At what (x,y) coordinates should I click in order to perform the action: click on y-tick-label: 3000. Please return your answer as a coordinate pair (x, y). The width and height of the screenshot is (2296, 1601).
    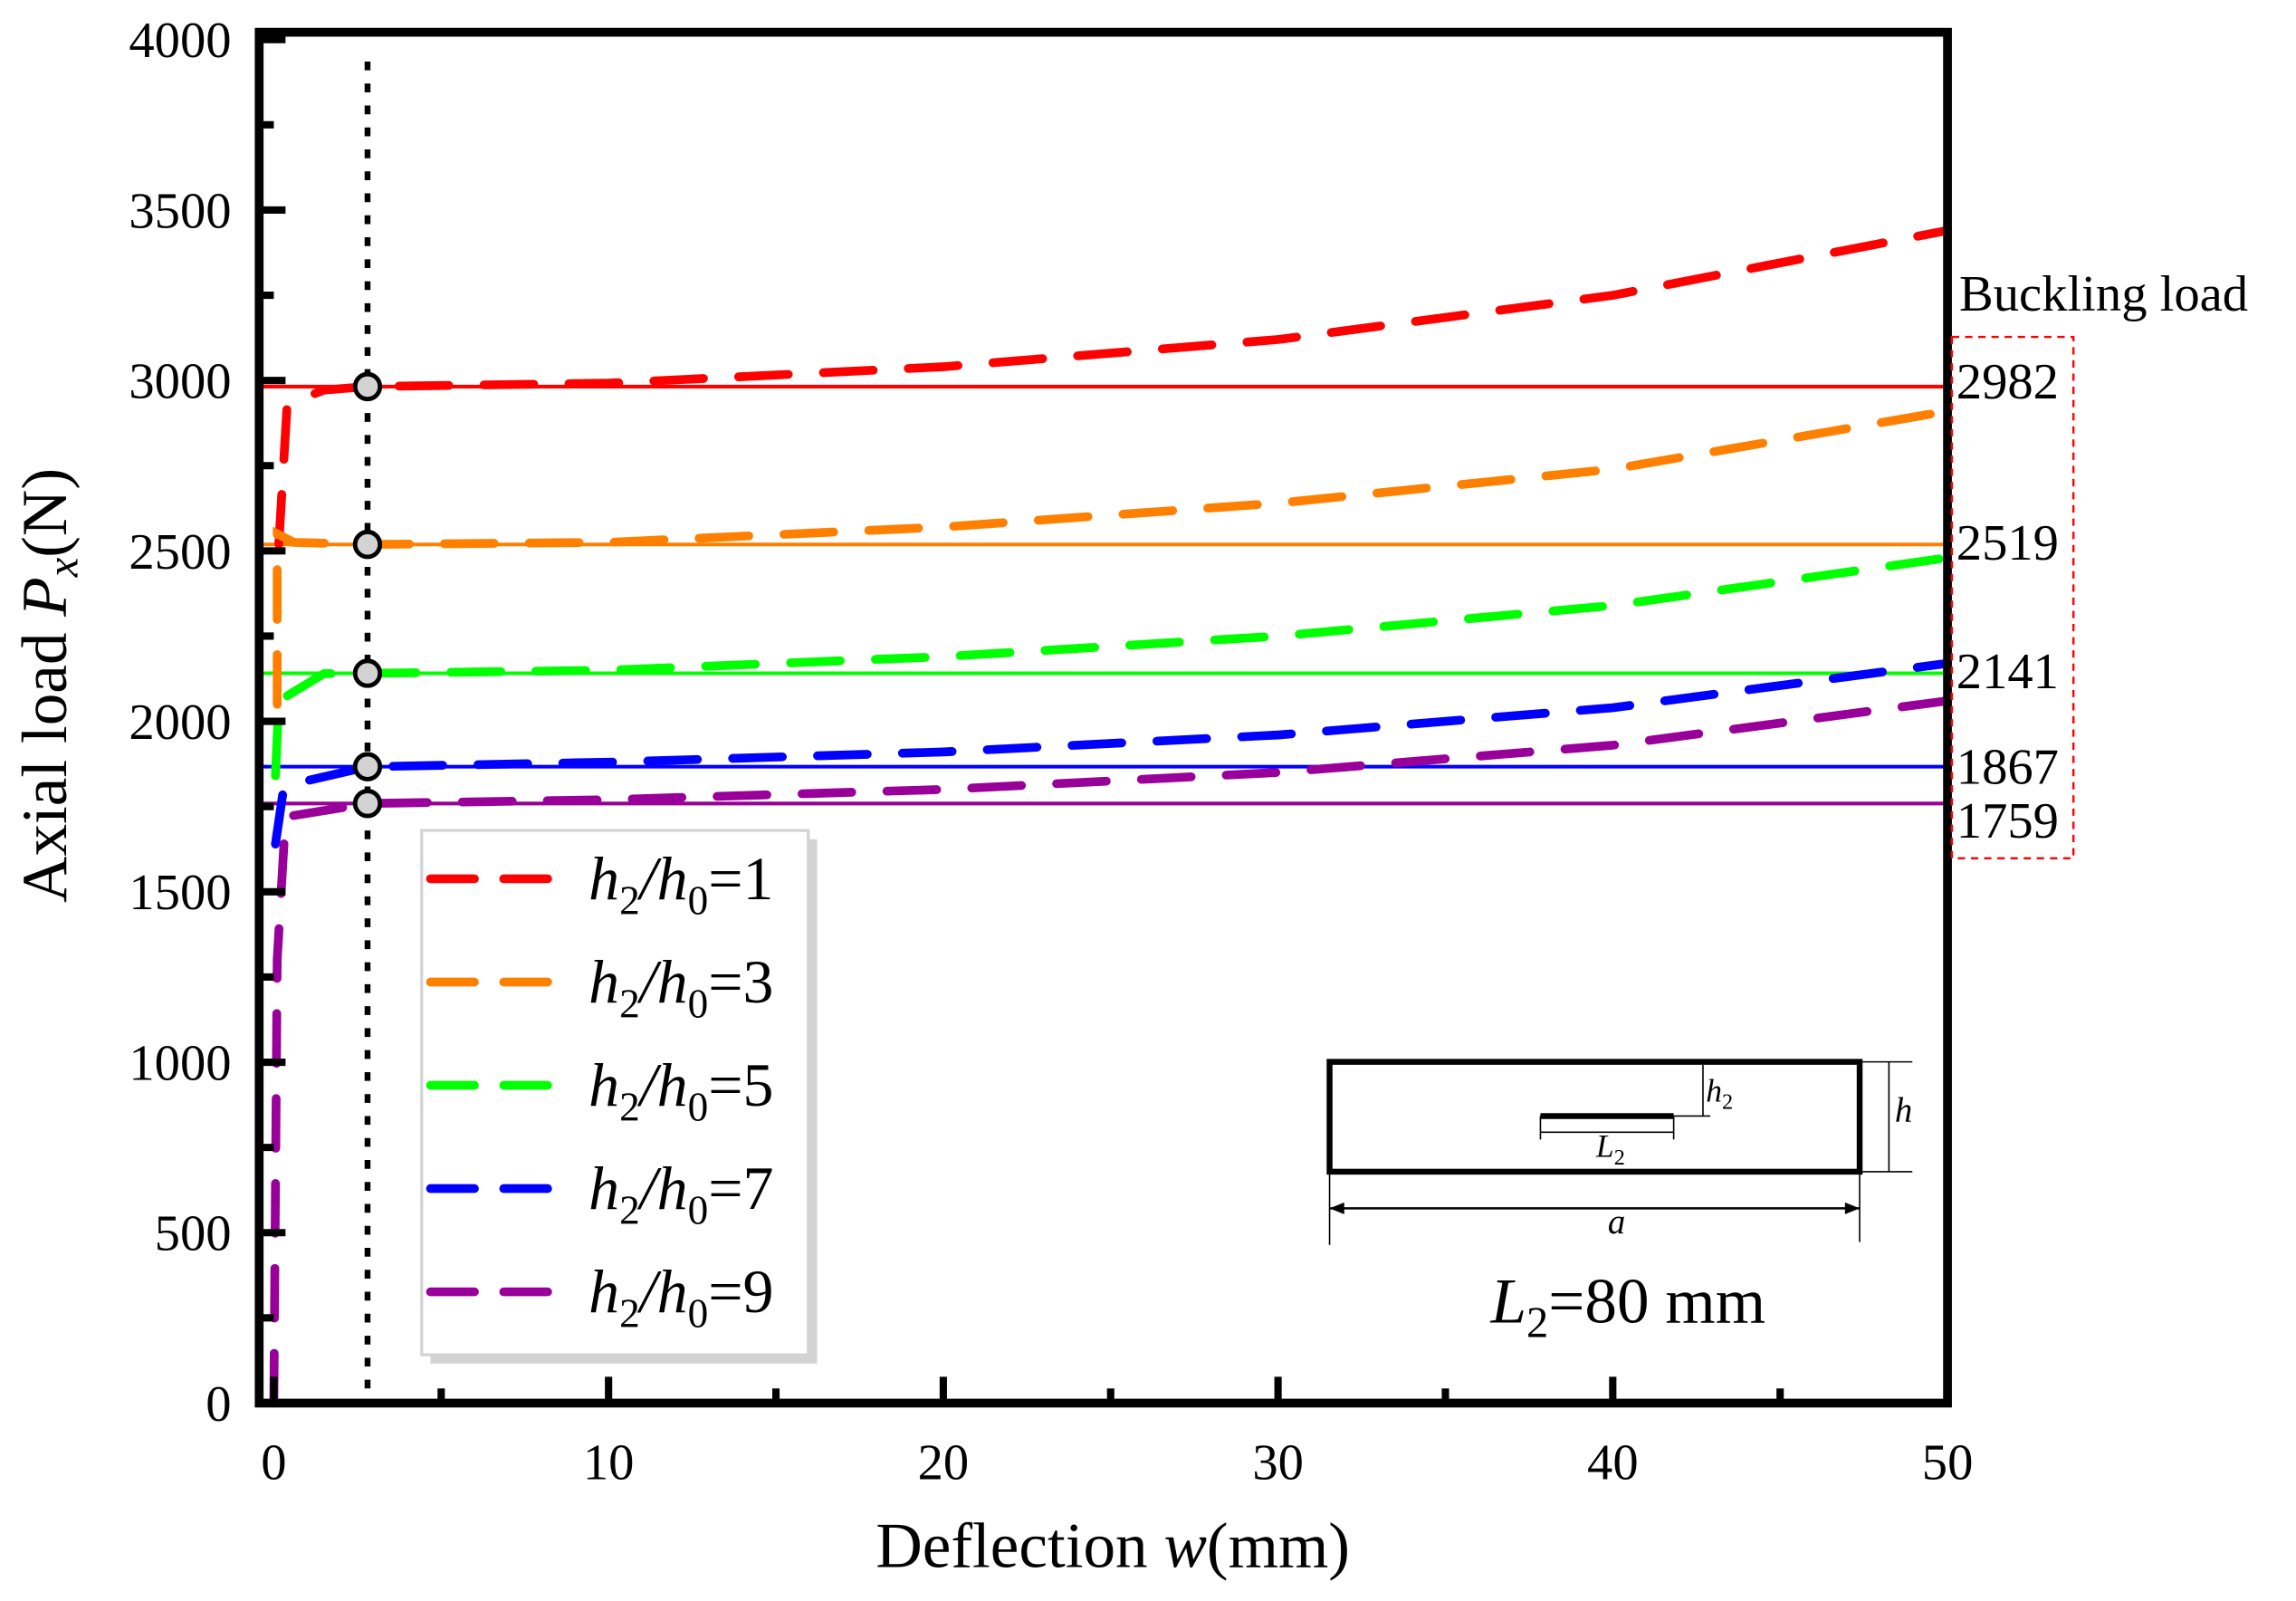
    Looking at the image, I should click on (180, 382).